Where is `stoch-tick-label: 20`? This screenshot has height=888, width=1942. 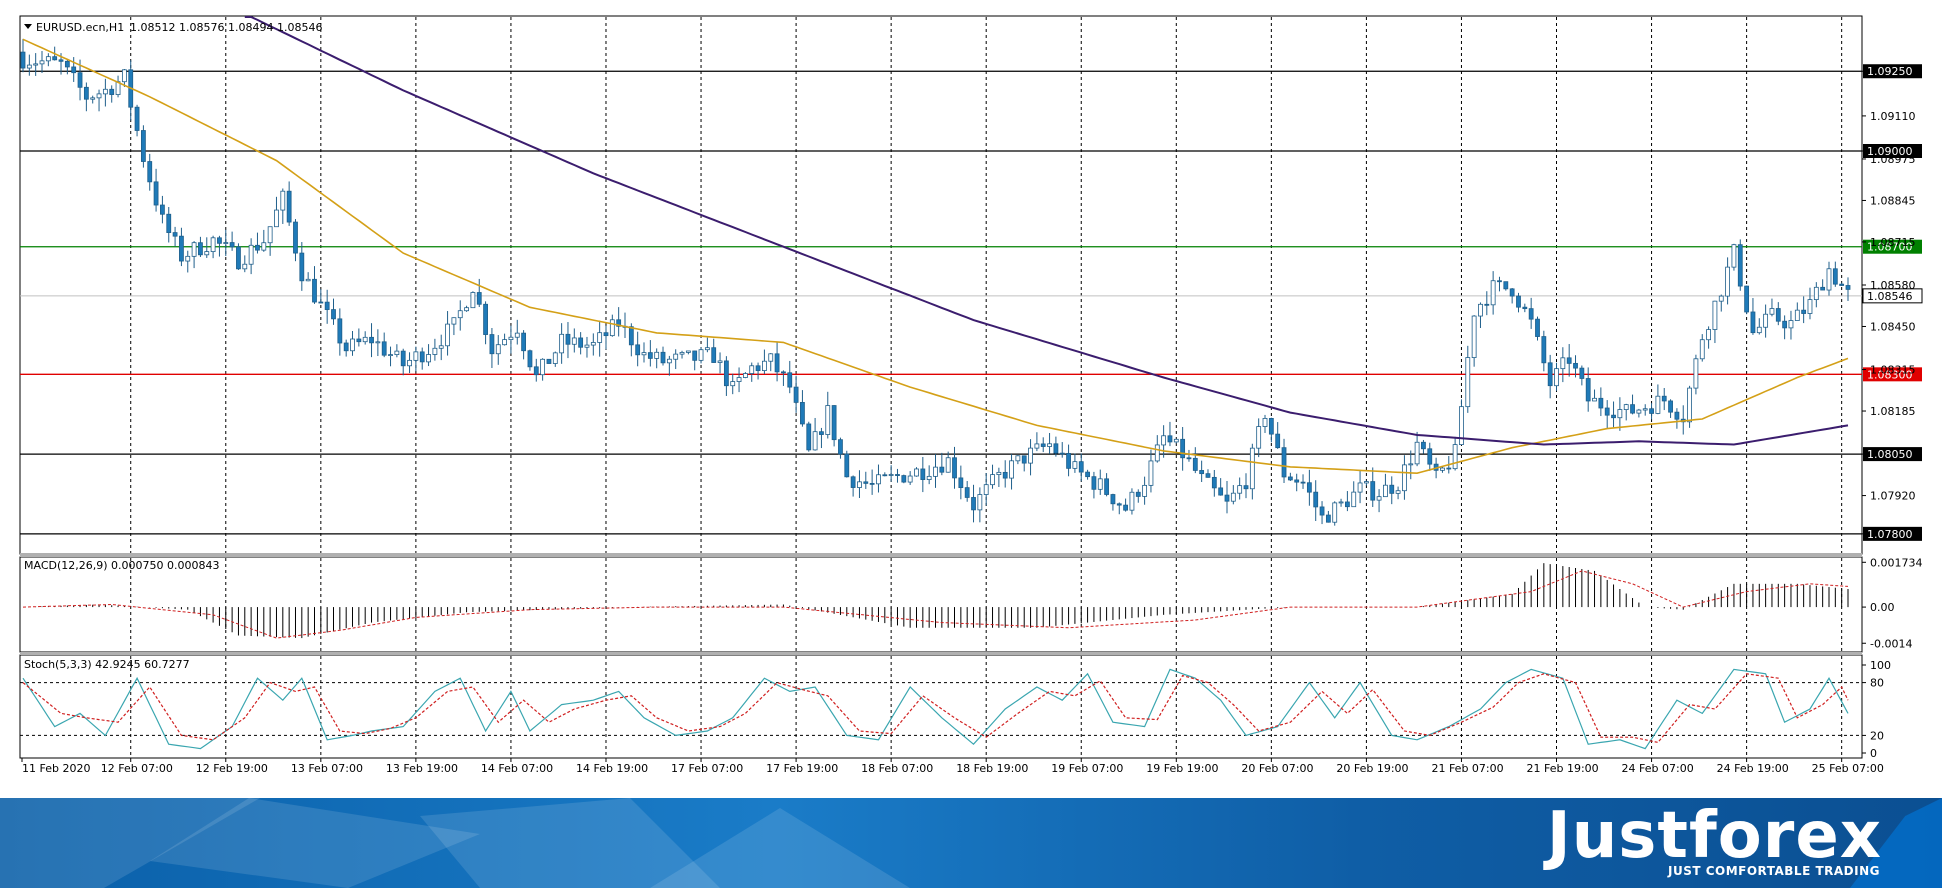 stoch-tick-label: 20 is located at coordinates (1877, 735).